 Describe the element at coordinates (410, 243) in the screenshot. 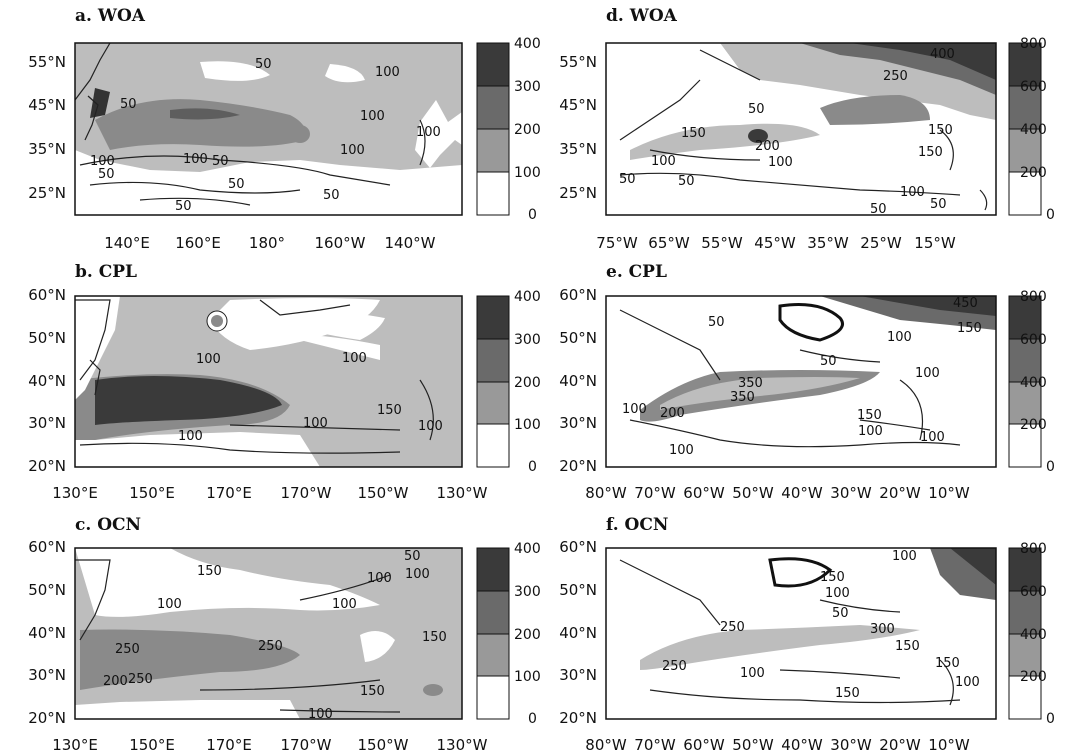

I see `lon-label: 140°W` at that location.